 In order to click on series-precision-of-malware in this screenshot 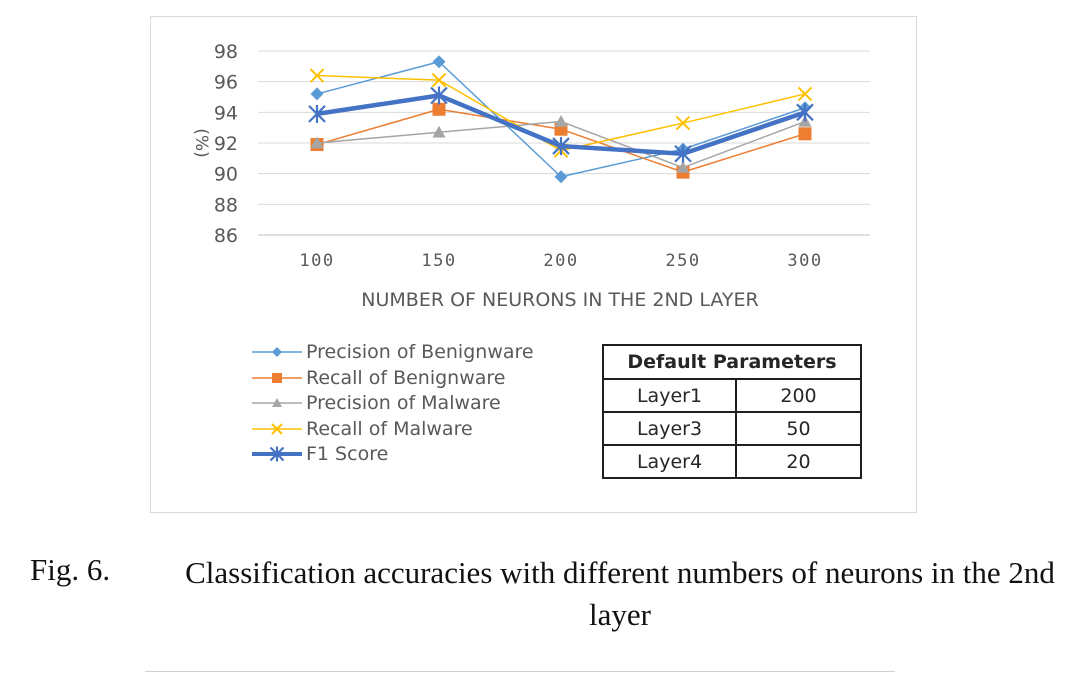, I will do `click(561, 144)`.